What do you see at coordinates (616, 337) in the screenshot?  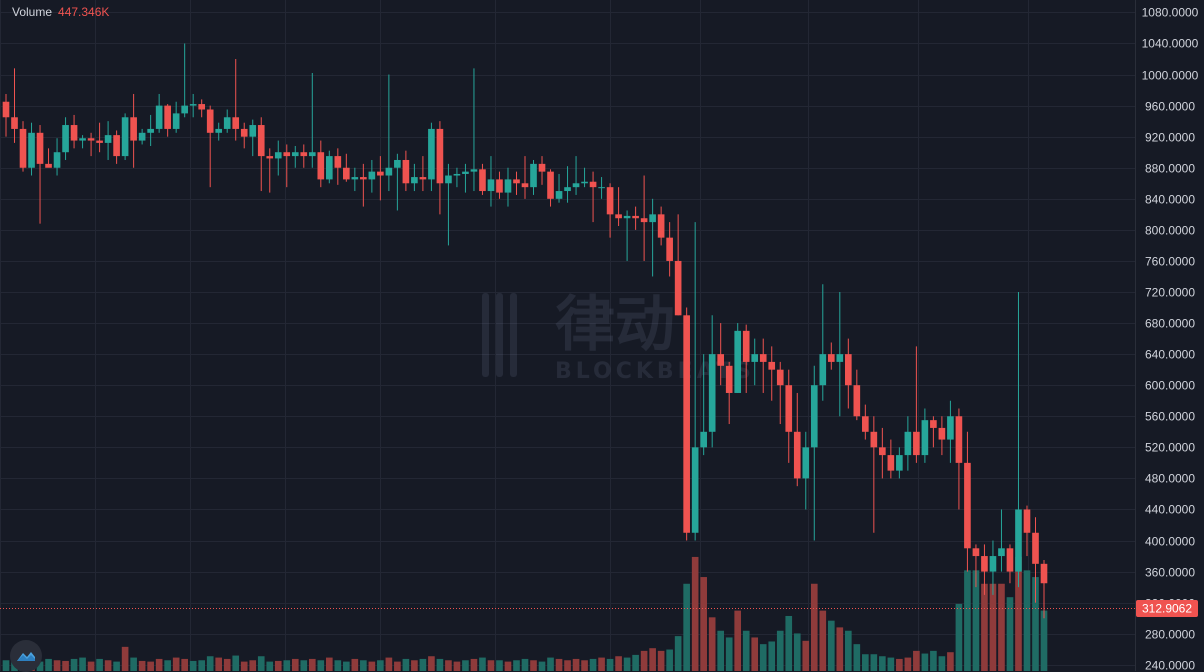 I see `blockbeats-watermark: 律动 BLOCKBEATS` at bounding box center [616, 337].